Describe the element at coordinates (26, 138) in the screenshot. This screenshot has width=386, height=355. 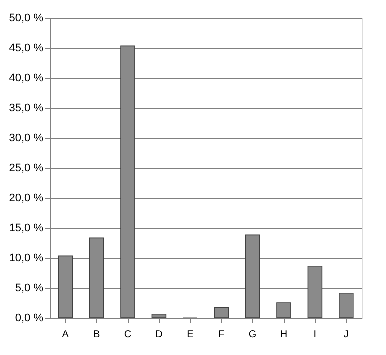
I see `y-tick-label: 30,0 %` at that location.